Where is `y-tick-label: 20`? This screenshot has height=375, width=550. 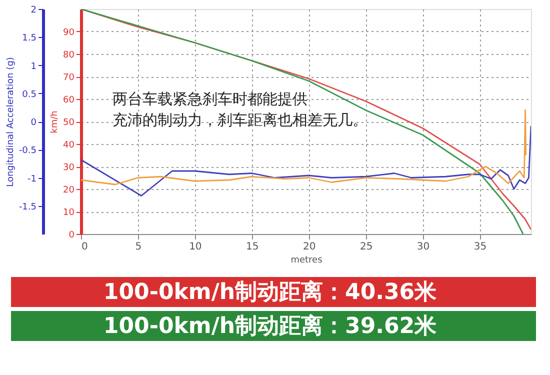
y-tick-label: 20 is located at coordinates (69, 191).